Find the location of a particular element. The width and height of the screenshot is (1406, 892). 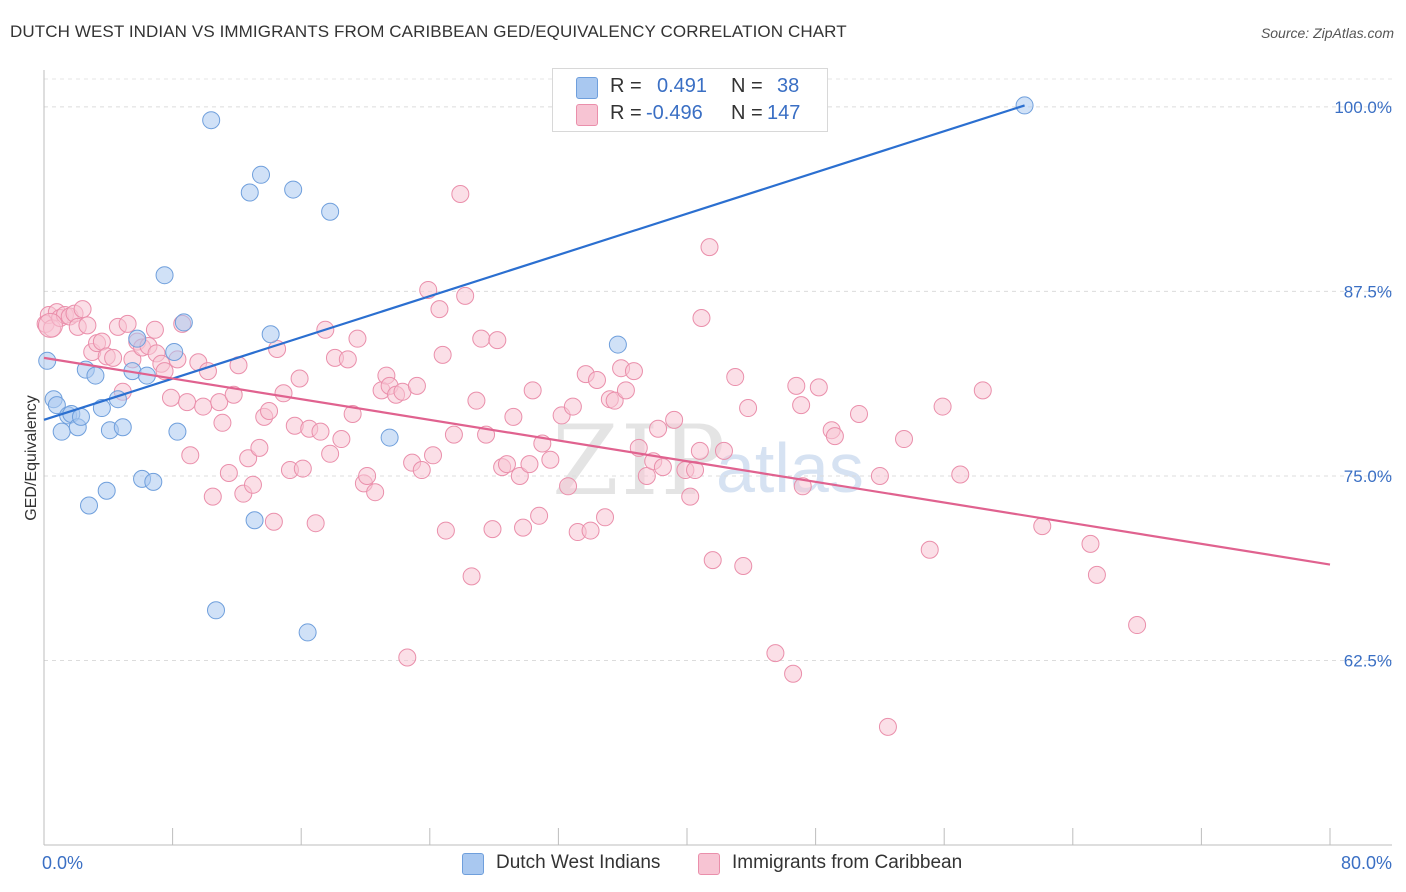

y-tick-label: 100.0% is located at coordinates (1363, 107).